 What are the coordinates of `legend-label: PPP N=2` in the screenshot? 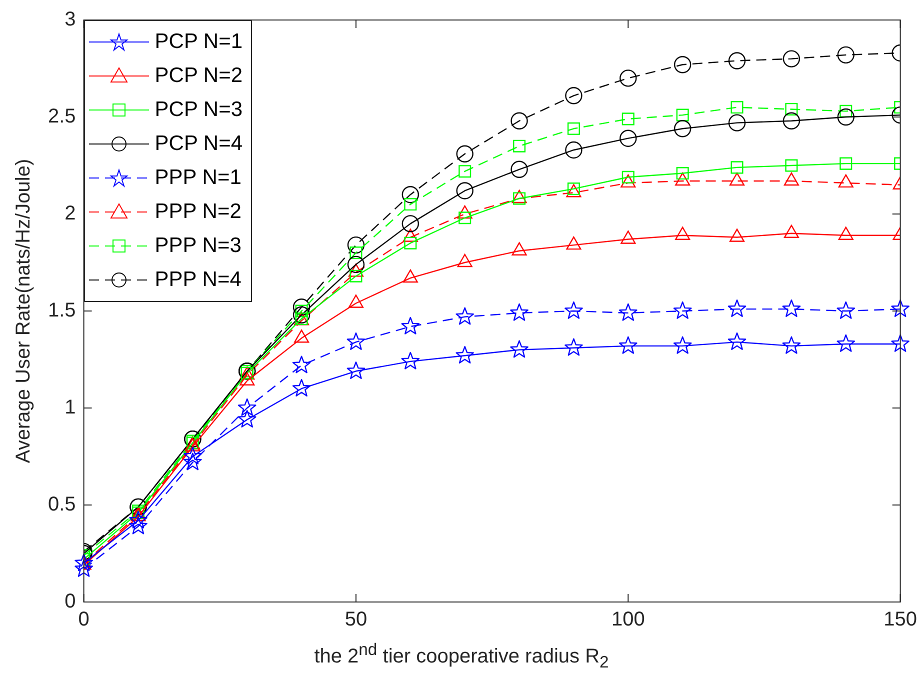 It's located at (198, 212).